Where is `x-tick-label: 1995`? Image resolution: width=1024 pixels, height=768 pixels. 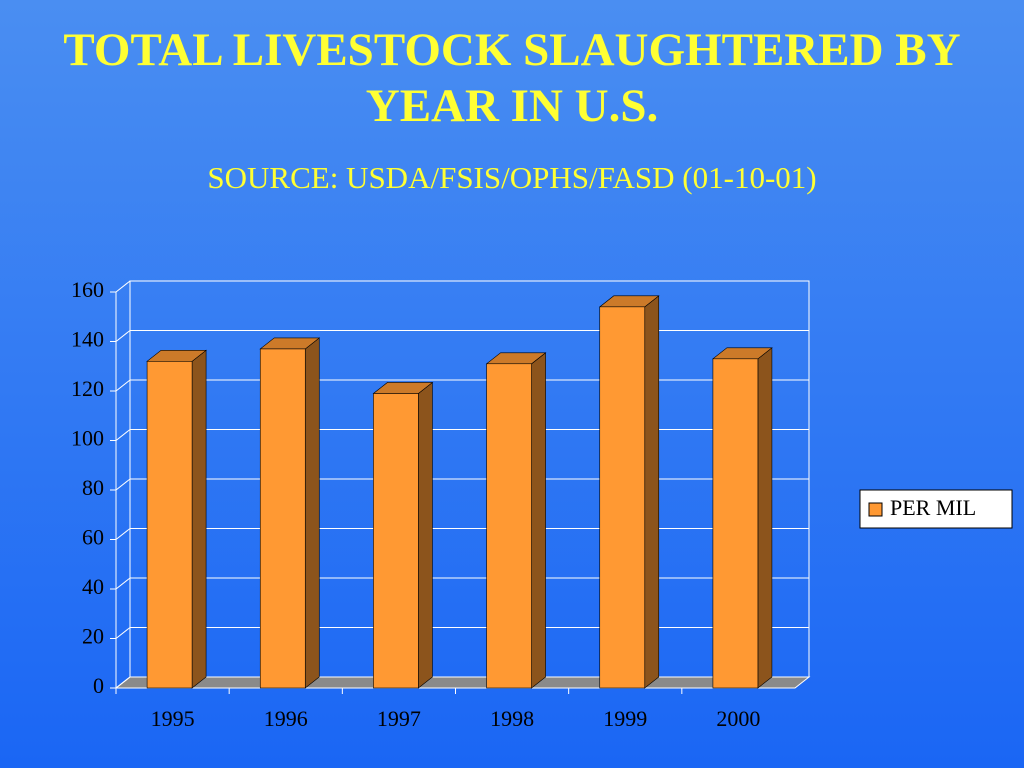
x-tick-label: 1995 is located at coordinates (173, 718).